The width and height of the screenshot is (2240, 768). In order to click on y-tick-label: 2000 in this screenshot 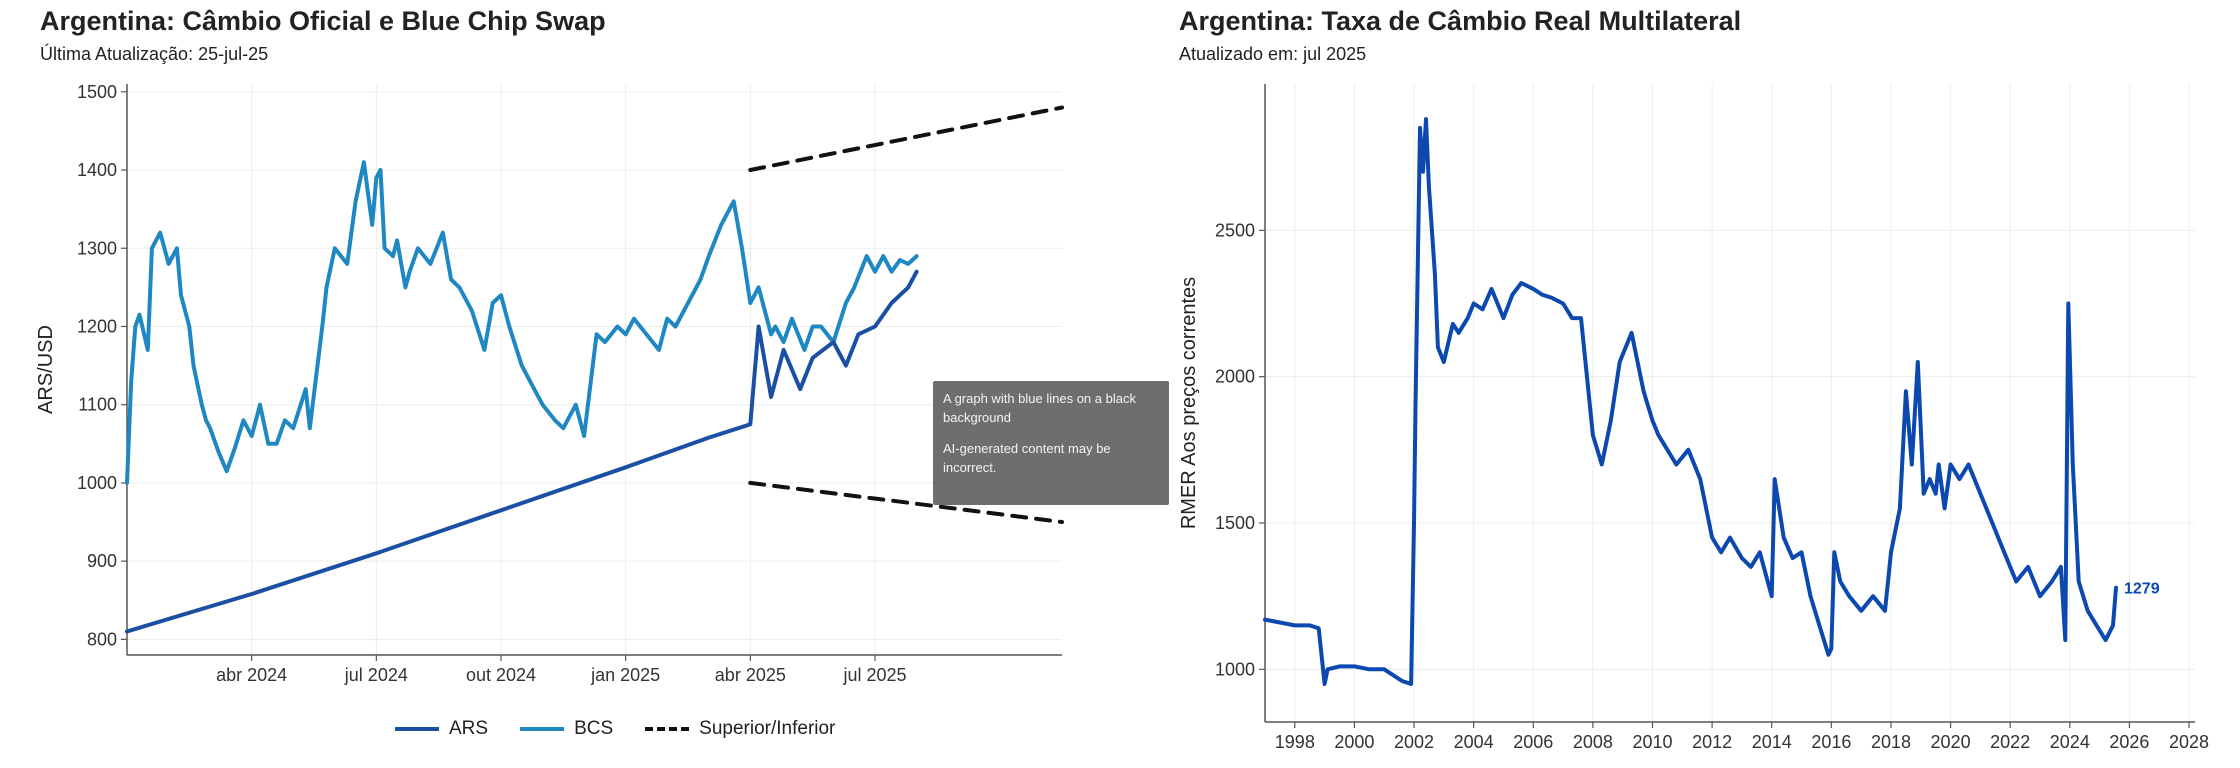, I will do `click(1235, 377)`.